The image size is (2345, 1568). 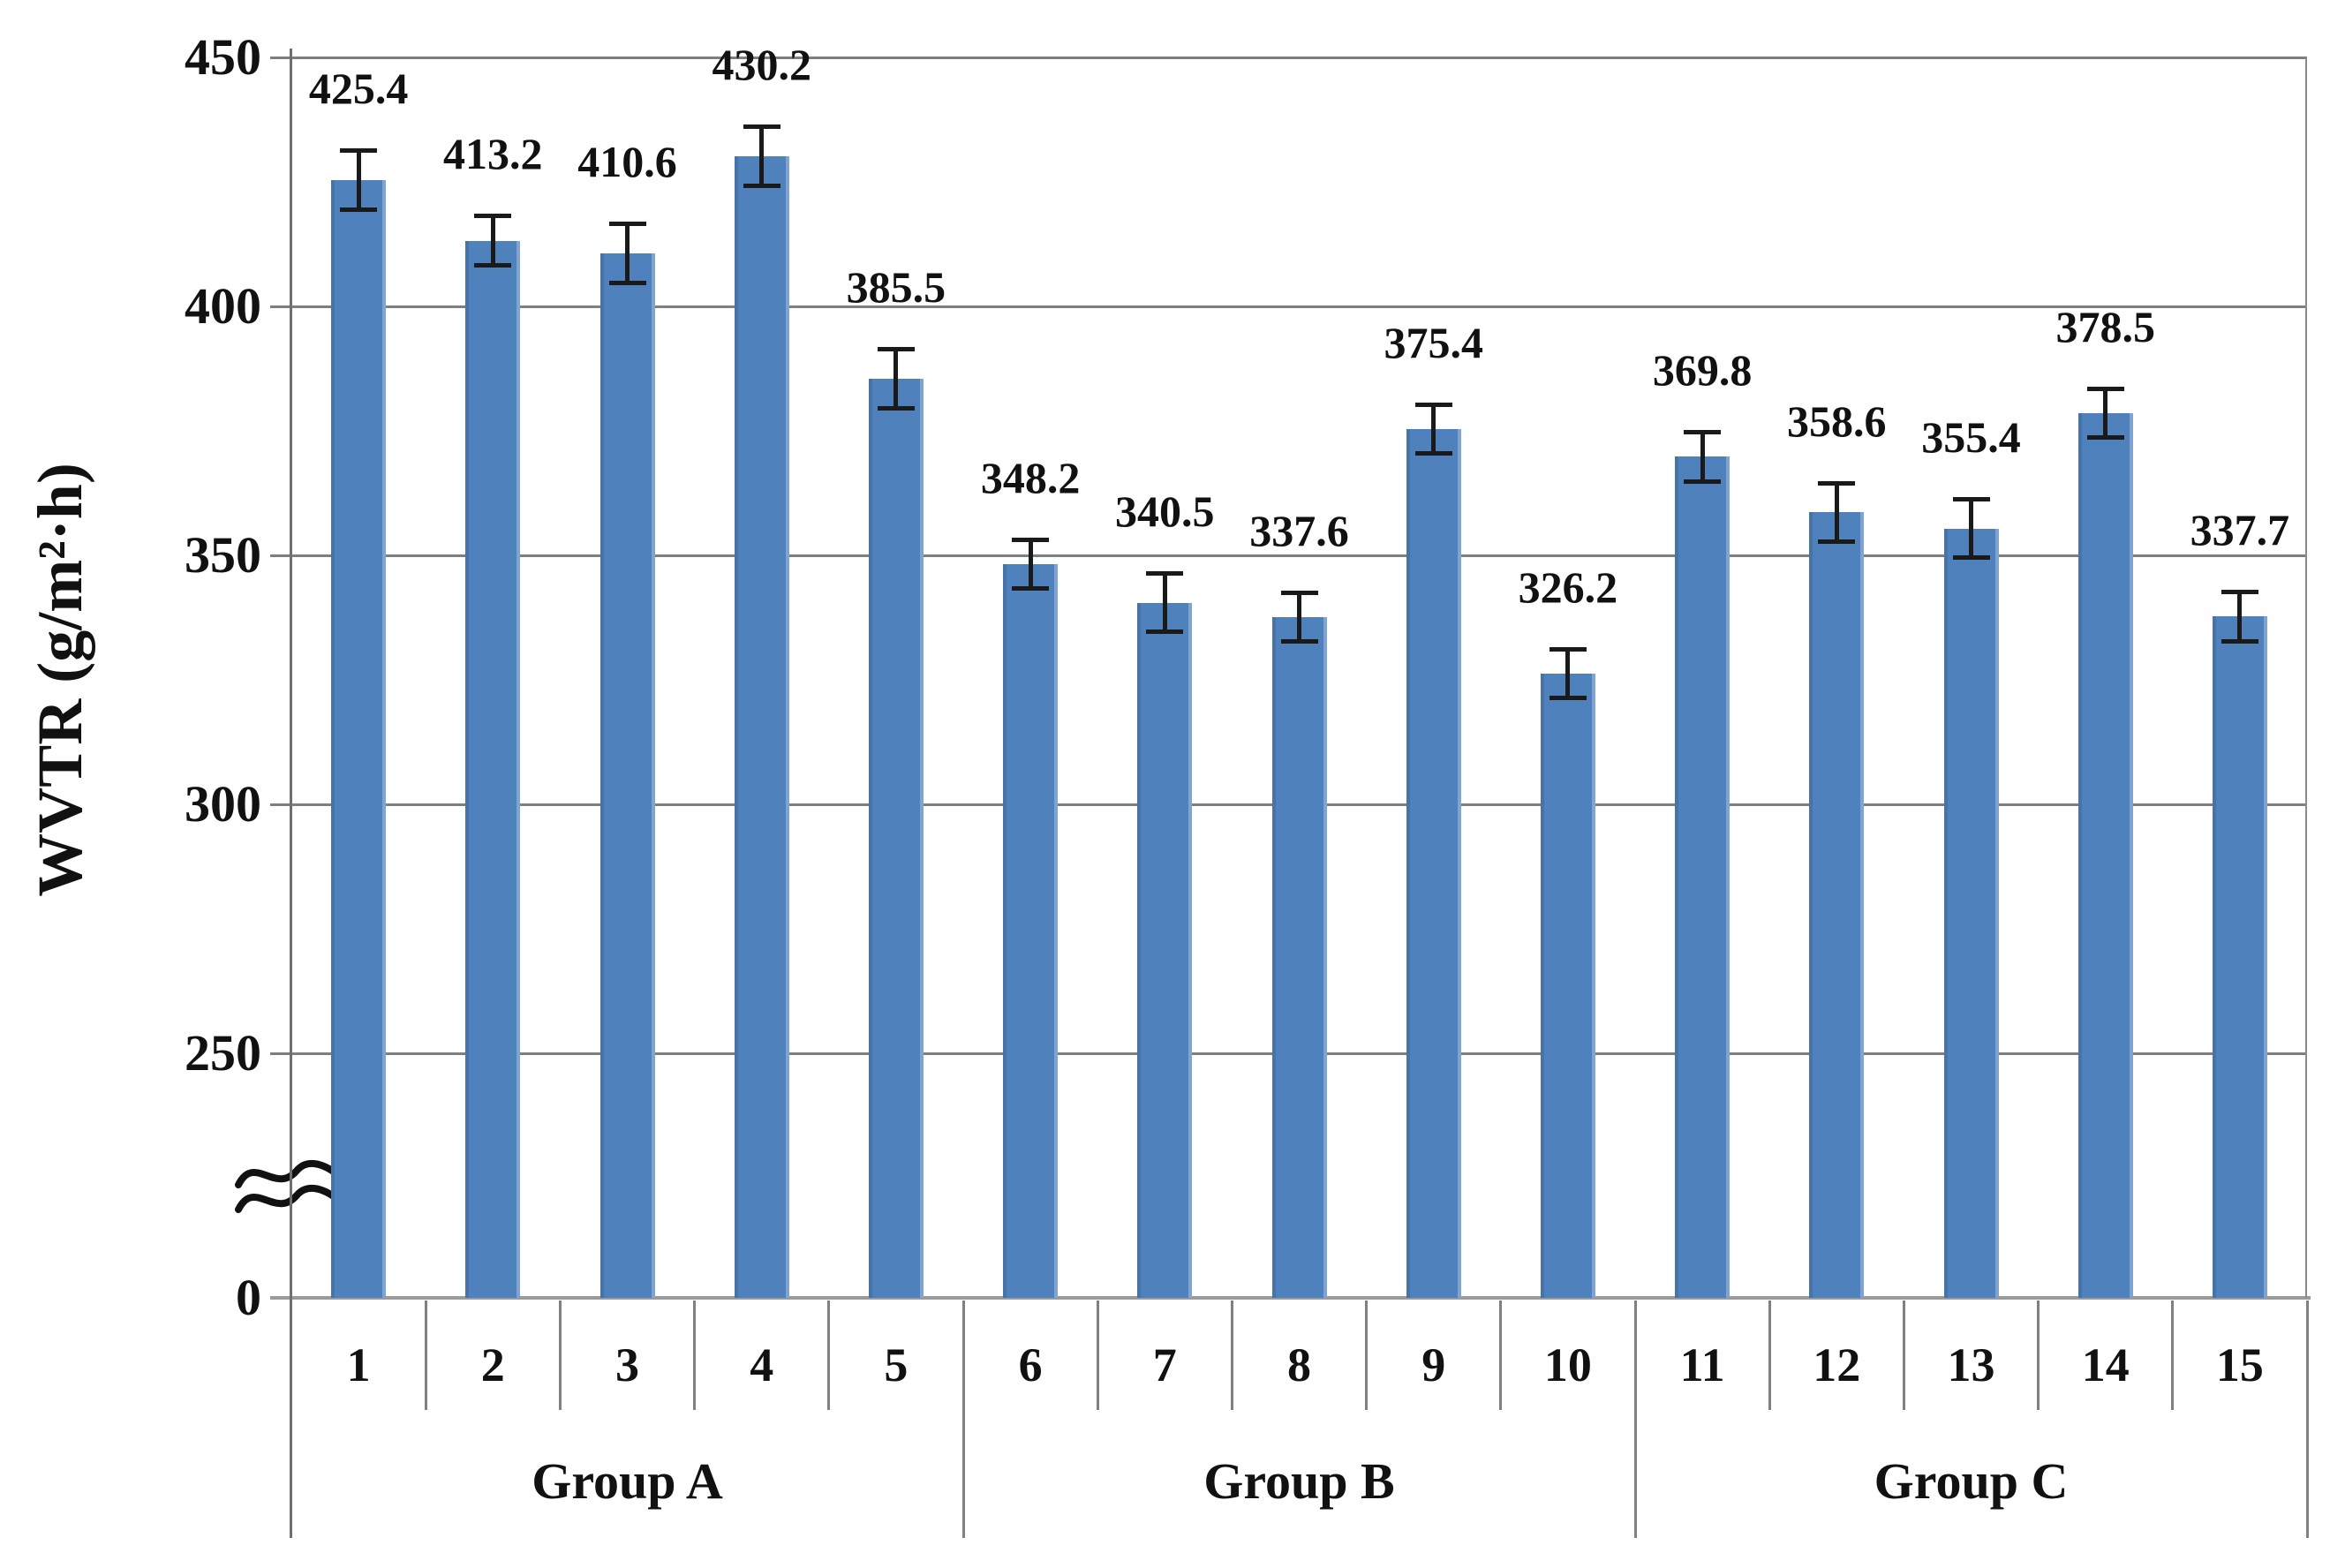 What do you see at coordinates (1030, 477) in the screenshot?
I see `value-label: 348.2` at bounding box center [1030, 477].